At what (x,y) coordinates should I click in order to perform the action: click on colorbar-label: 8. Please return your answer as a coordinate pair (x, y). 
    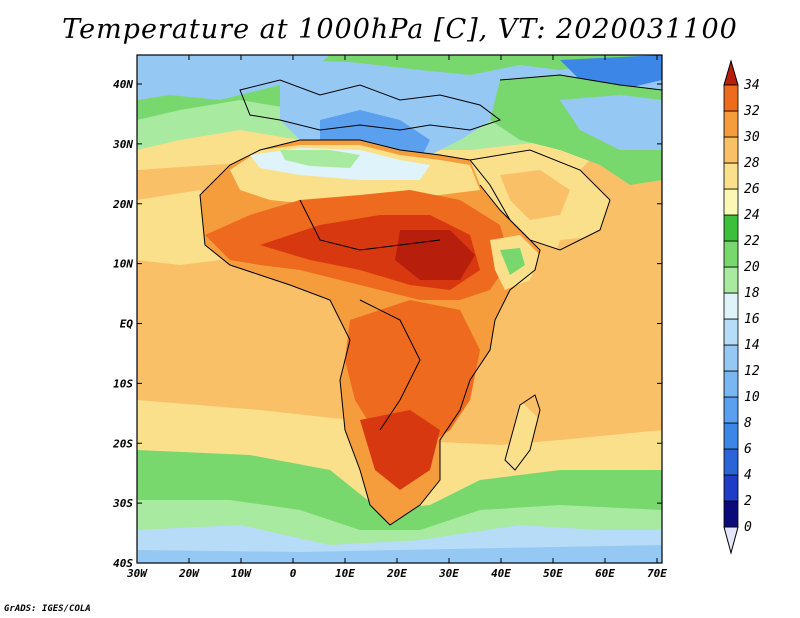
    Looking at the image, I should click on (748, 423).